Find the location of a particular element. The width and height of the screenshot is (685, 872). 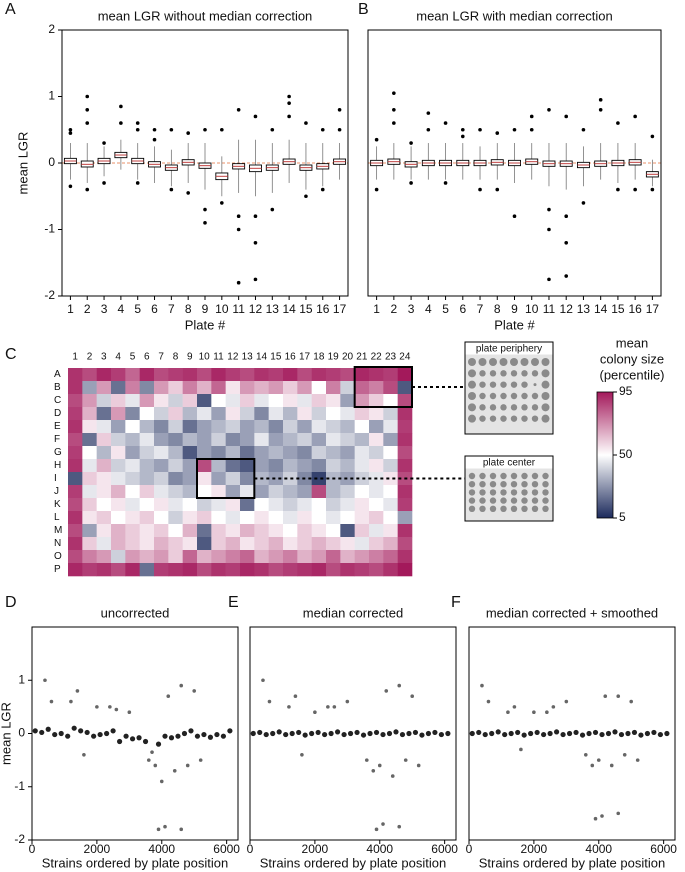

column-label: 14 is located at coordinates (262, 357).